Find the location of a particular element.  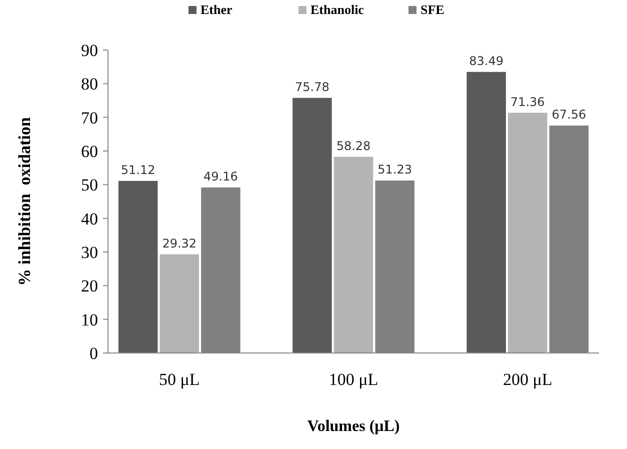

data-label: 67.56 is located at coordinates (569, 115).